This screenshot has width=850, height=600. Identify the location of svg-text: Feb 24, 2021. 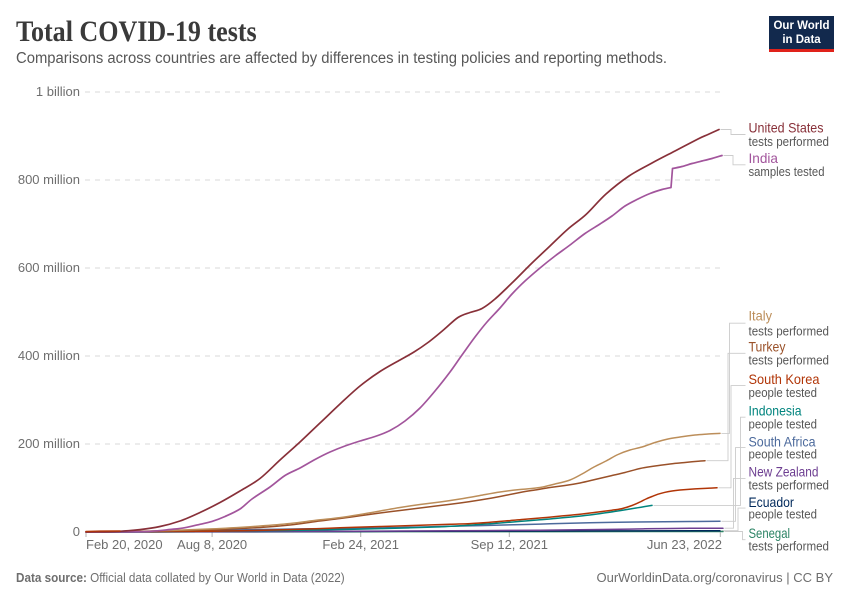
(360, 544).